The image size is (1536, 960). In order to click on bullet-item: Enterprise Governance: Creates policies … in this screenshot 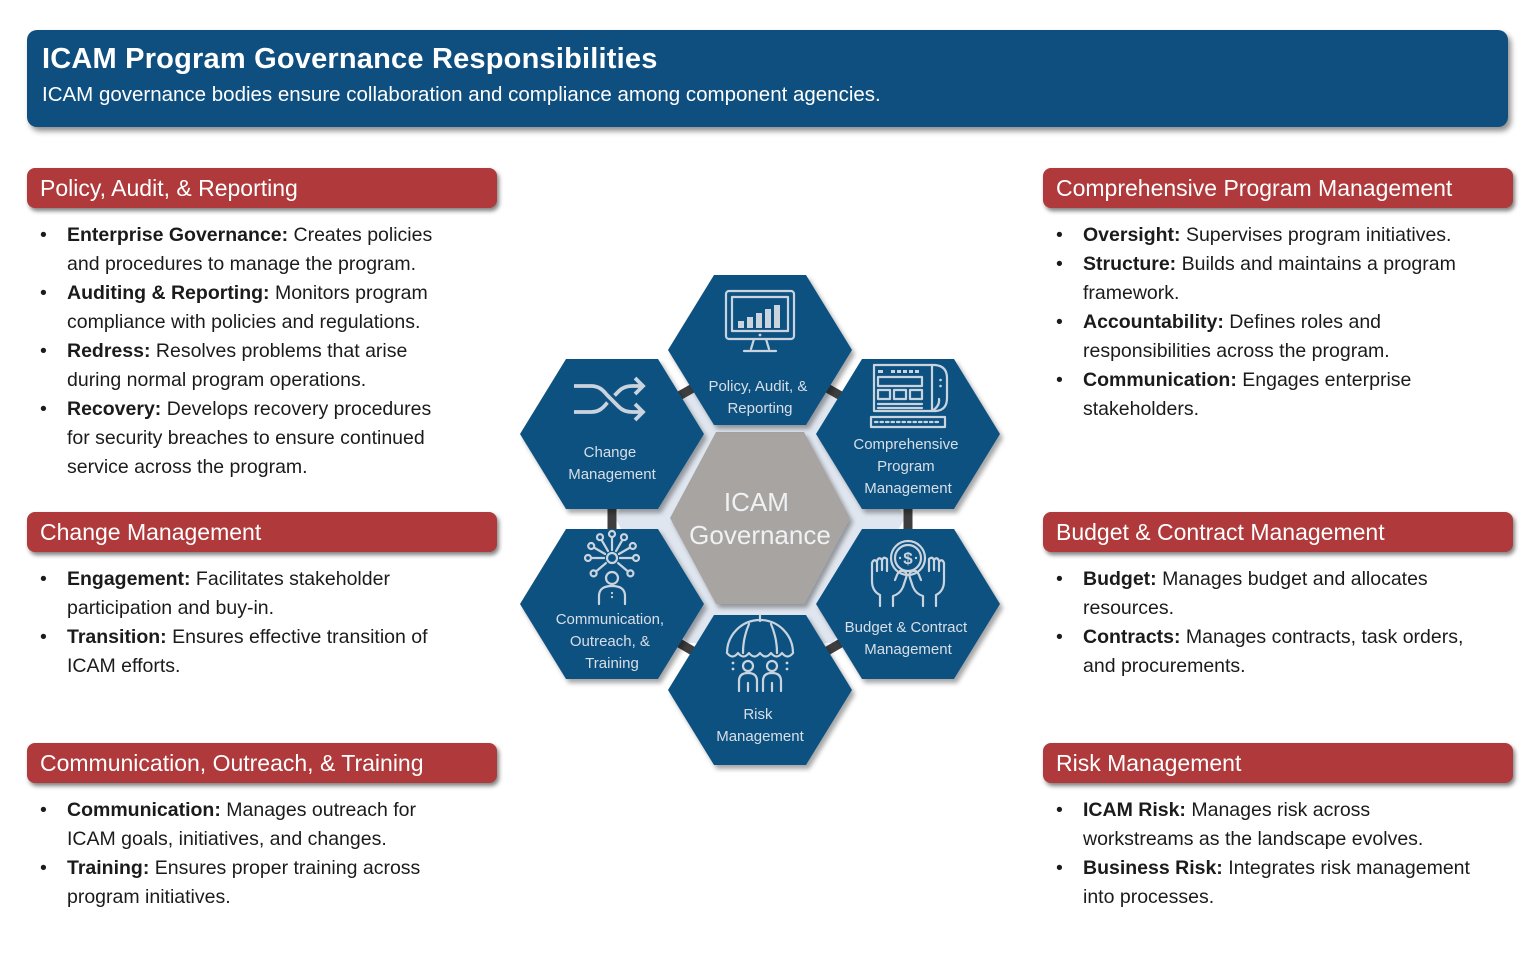, I will do `click(262, 250)`.